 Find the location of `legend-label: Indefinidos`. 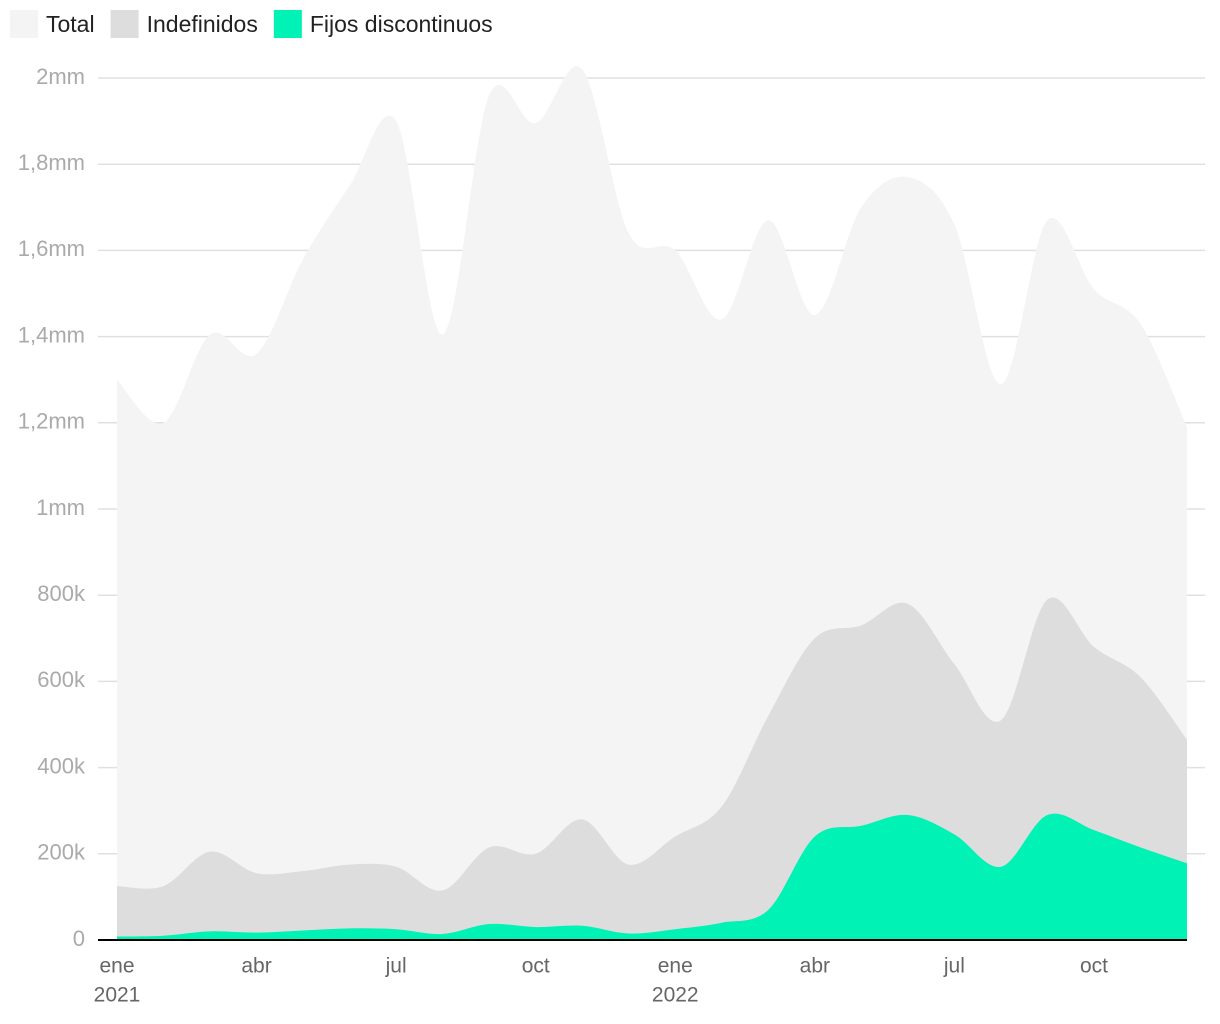

legend-label: Indefinidos is located at coordinates (202, 24).